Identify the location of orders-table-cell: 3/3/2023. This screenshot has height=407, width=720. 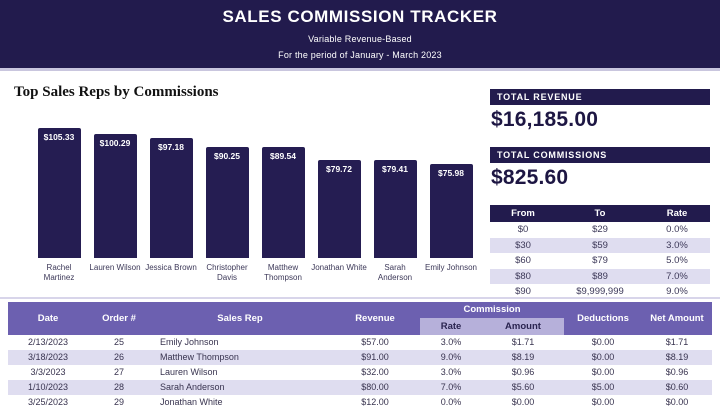
(48, 372).